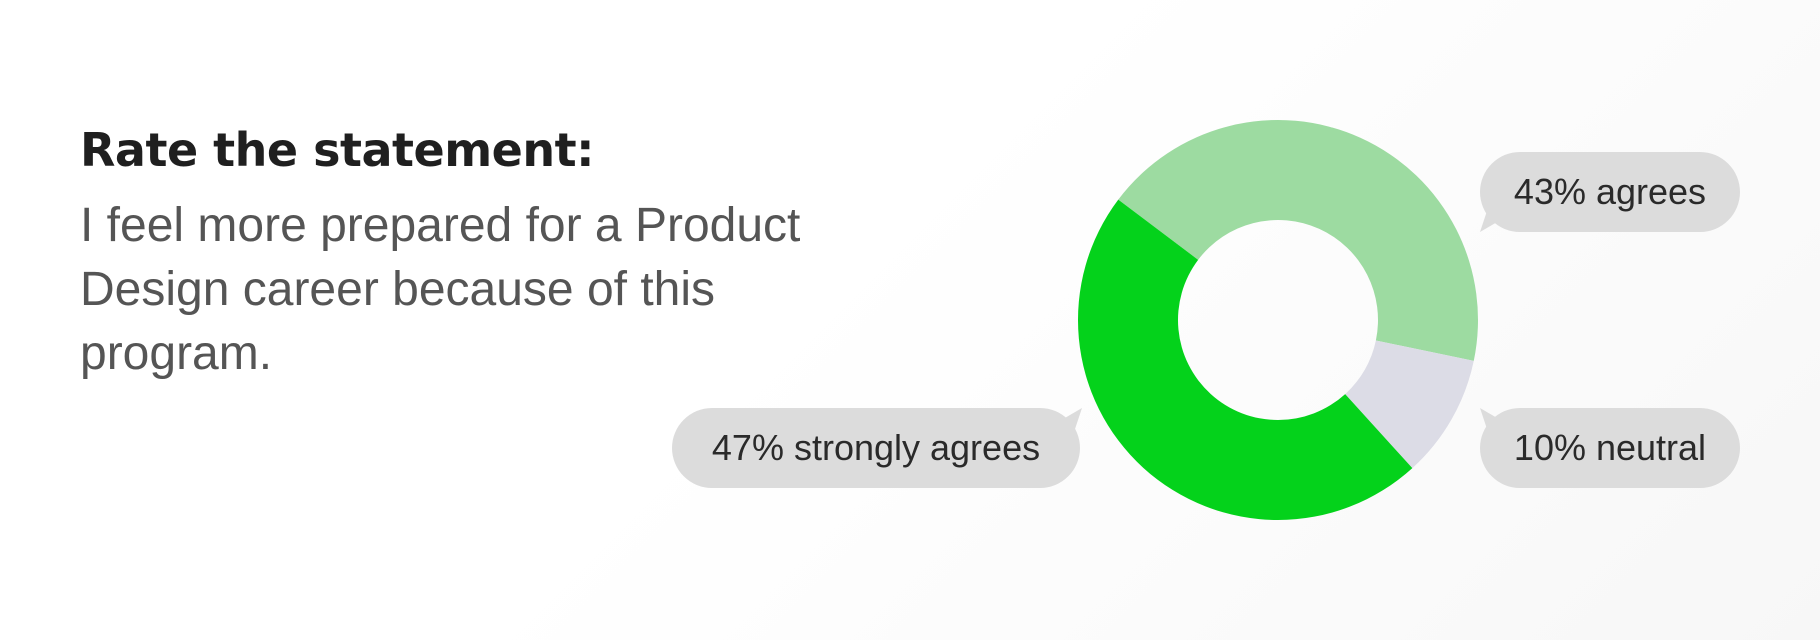 Image resolution: width=1820 pixels, height=640 pixels. I want to click on label-text-neutral: 10% neutral, so click(1610, 447).